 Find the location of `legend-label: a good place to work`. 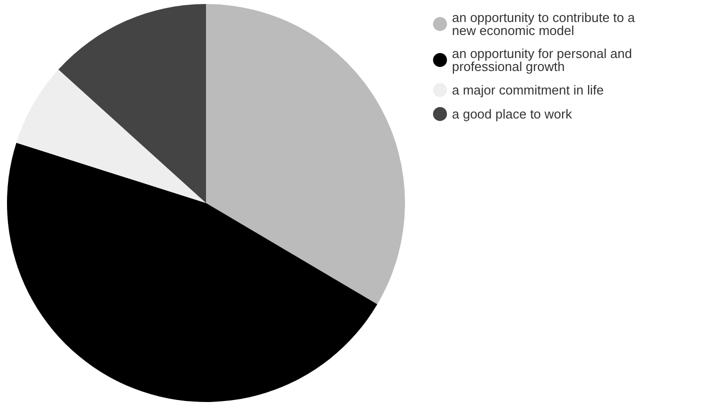

legend-label: a good place to work is located at coordinates (512, 114).